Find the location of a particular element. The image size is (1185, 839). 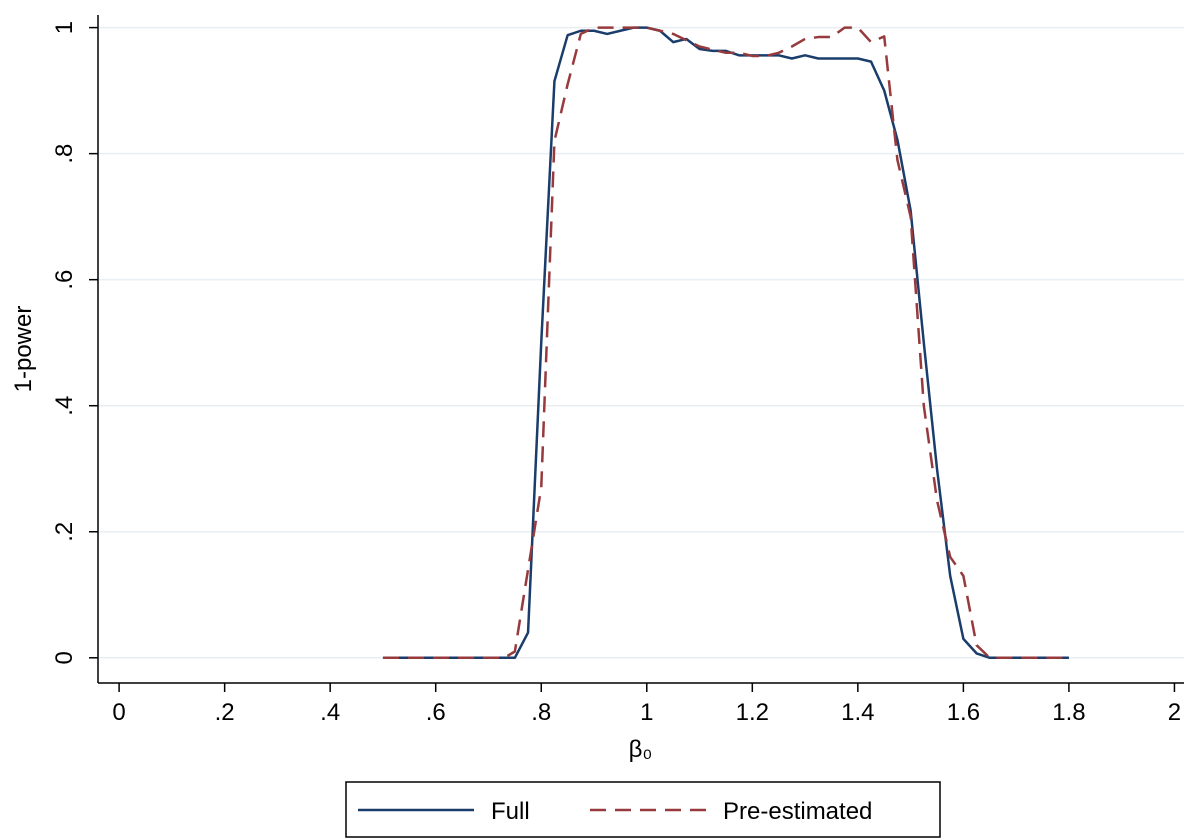

x-tick-label: 1.2 is located at coordinates (752, 712).